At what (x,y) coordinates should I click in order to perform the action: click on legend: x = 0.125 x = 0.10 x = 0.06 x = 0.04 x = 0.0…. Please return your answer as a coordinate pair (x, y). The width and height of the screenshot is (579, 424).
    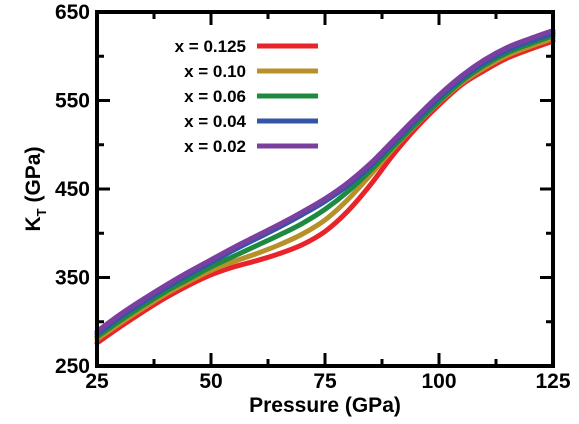
    Looking at the image, I should click on (246, 96).